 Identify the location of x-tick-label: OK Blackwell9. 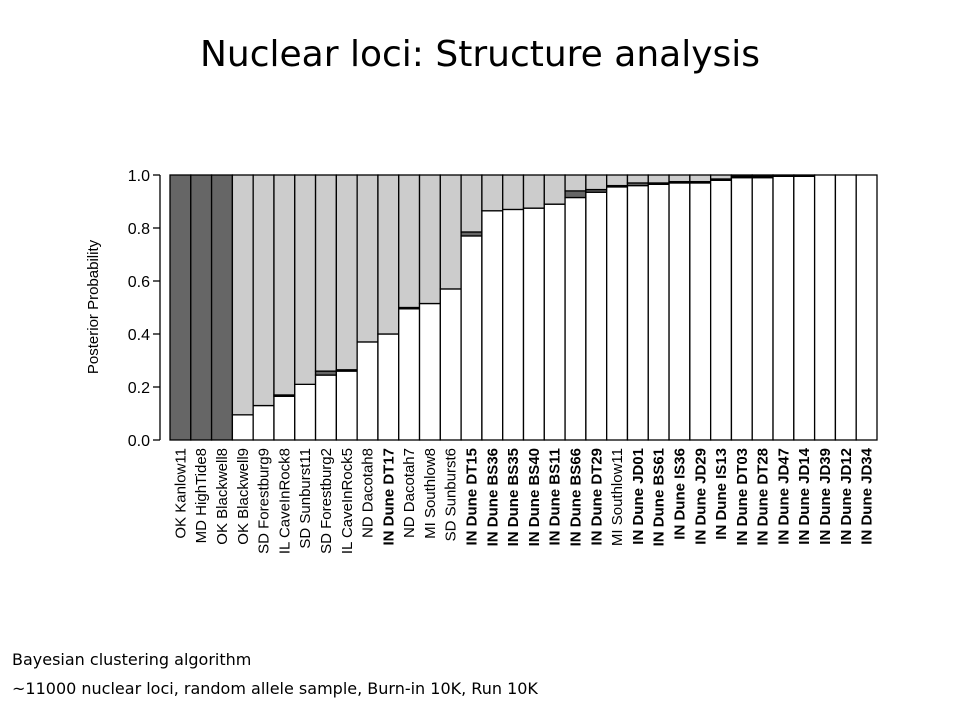
(243, 496).